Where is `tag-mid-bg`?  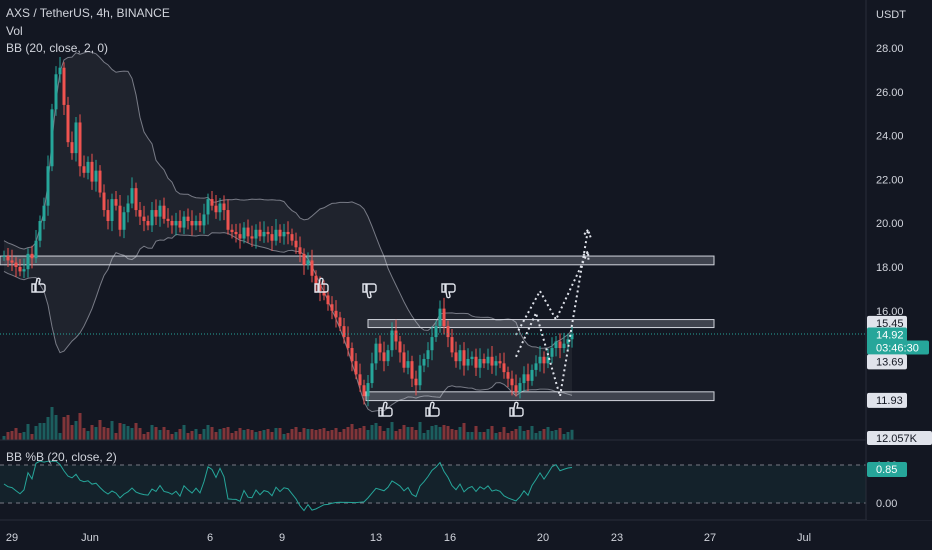 tag-mid-bg is located at coordinates (887, 362).